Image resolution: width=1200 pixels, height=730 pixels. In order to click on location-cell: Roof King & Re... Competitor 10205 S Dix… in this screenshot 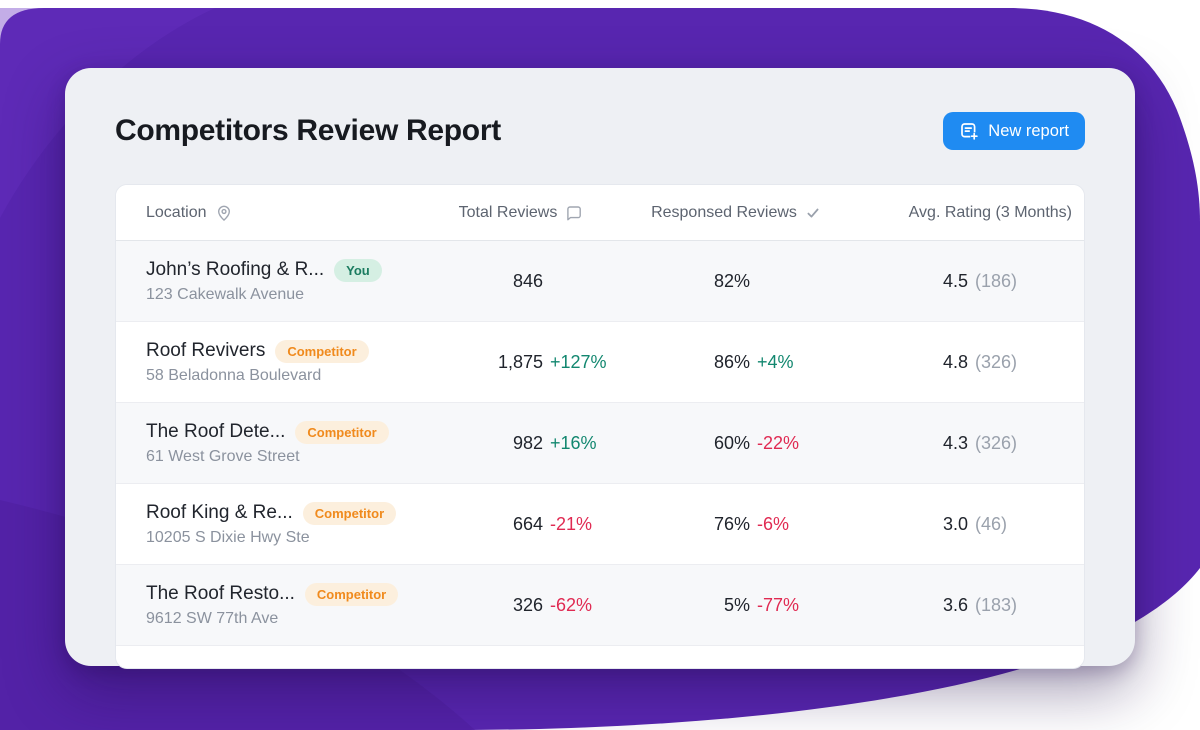, I will do `click(268, 524)`.